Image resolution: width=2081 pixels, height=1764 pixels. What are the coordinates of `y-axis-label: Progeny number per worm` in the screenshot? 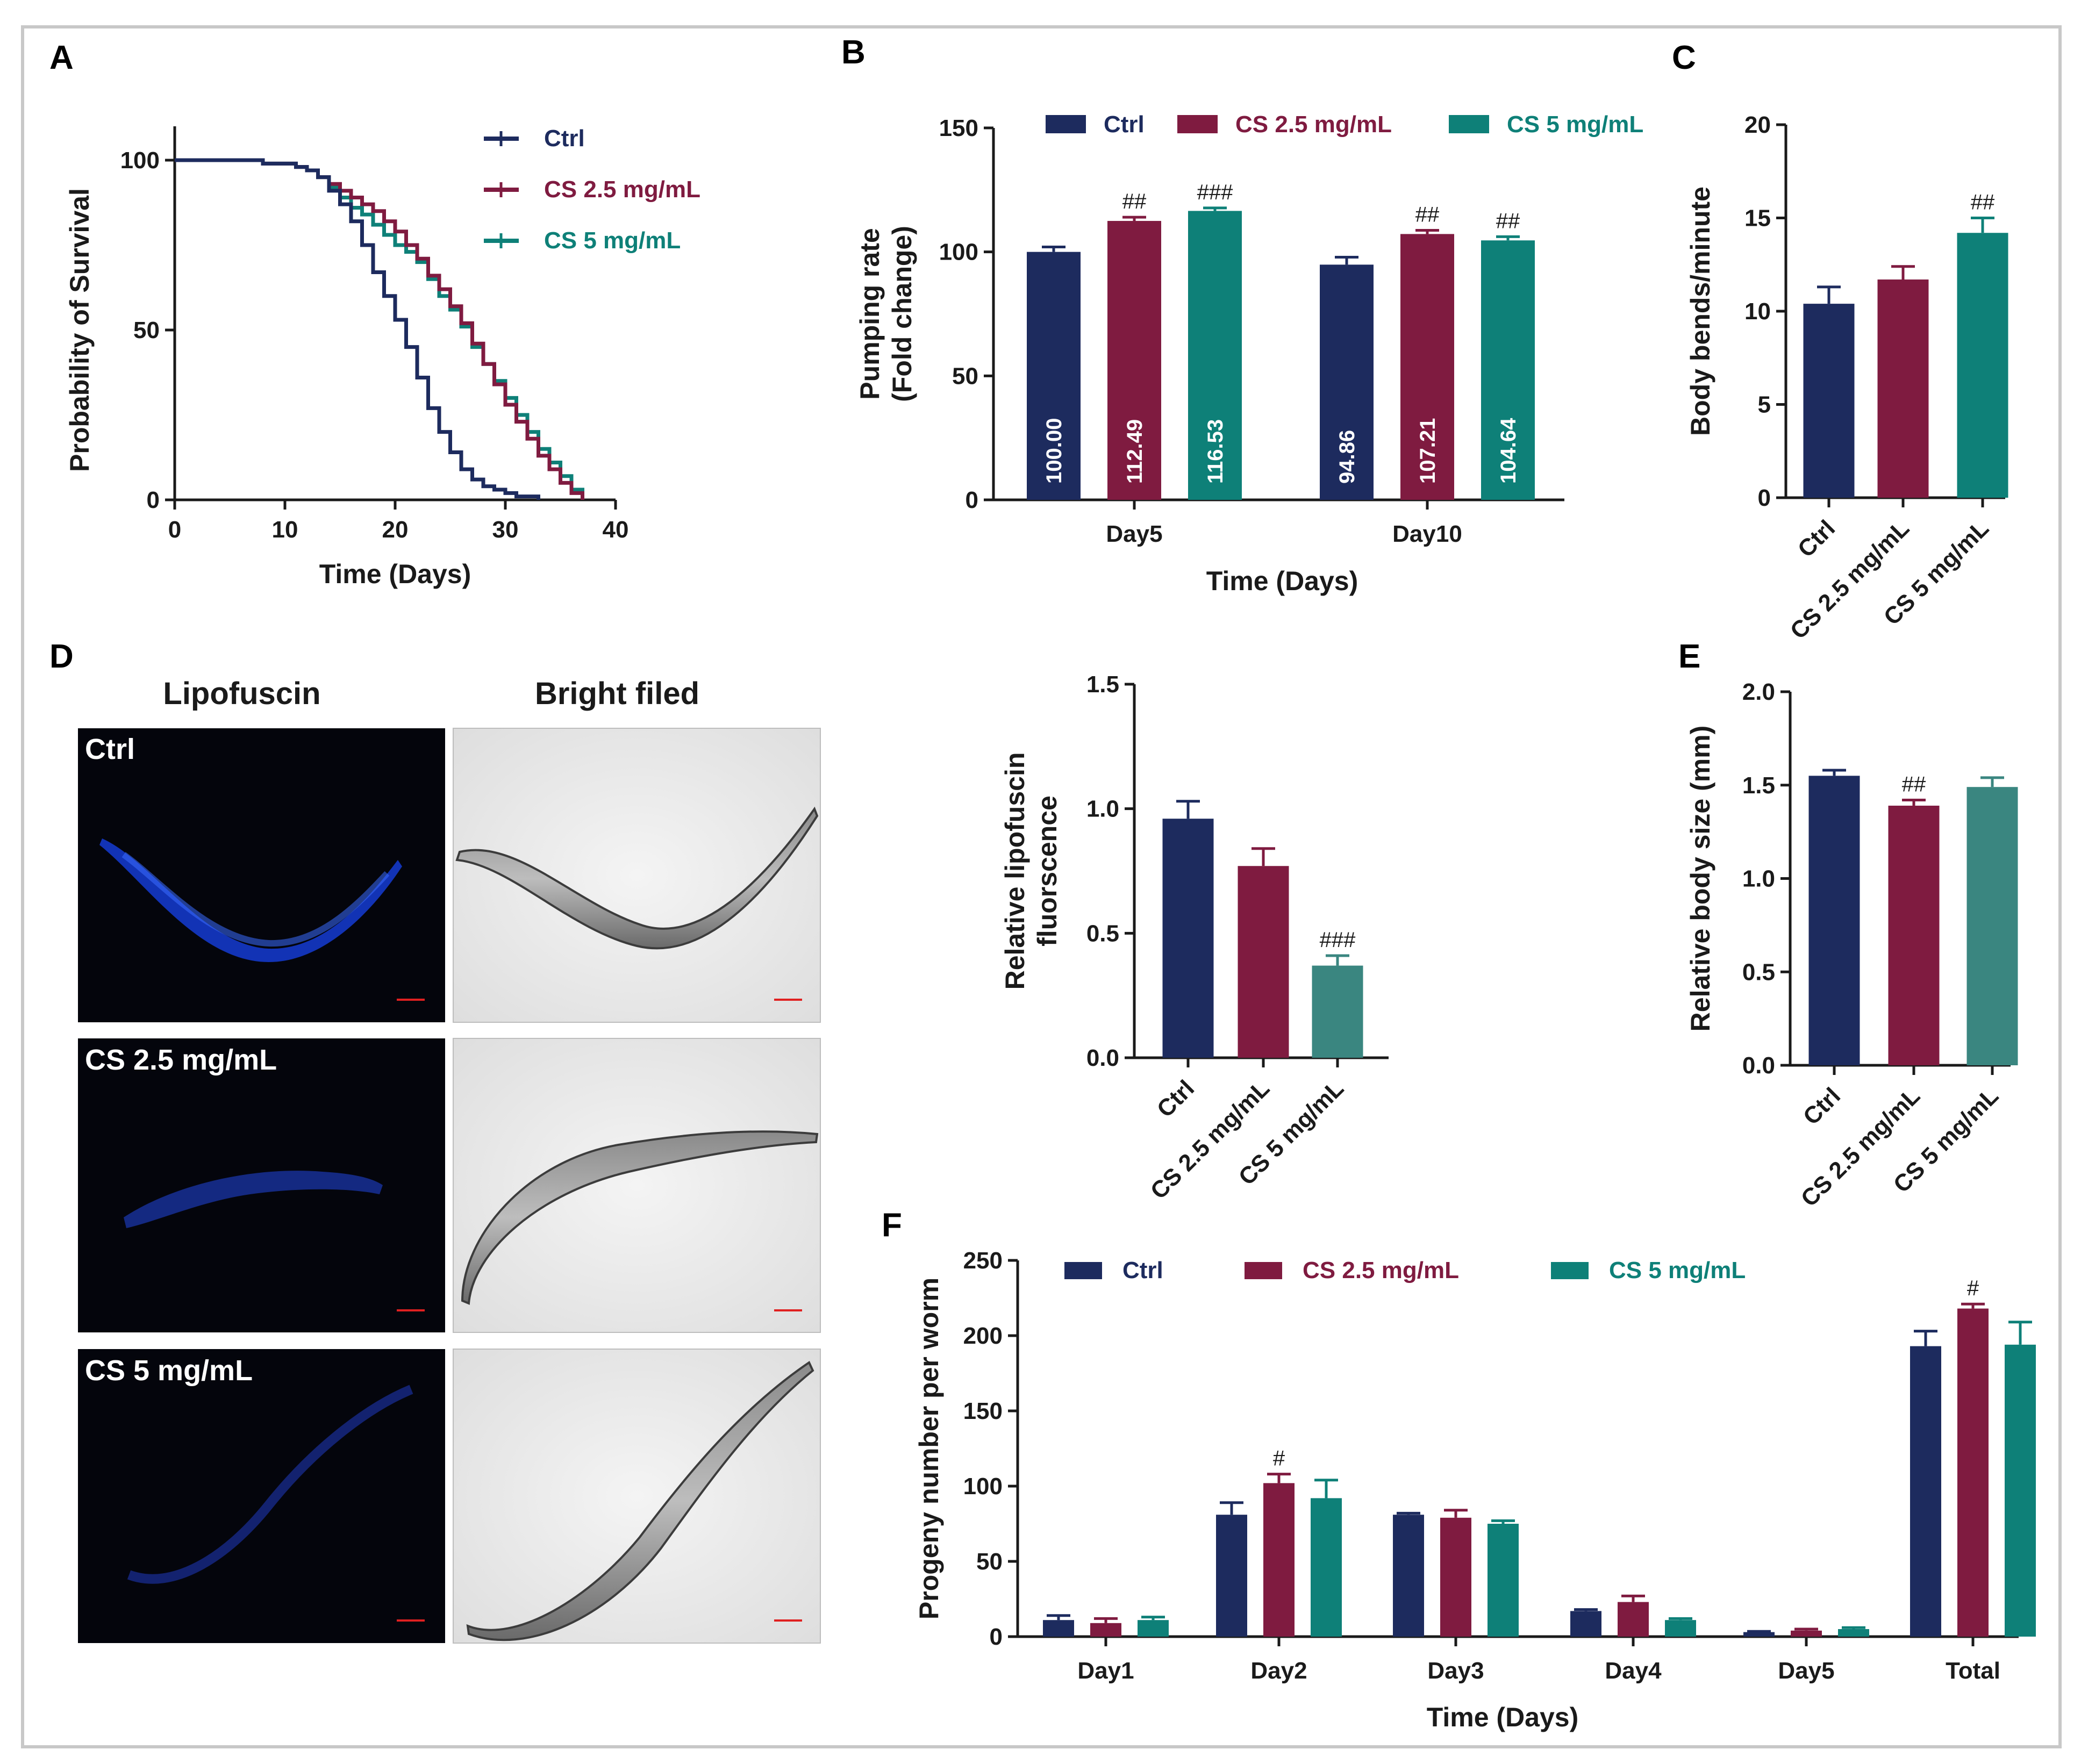 It's located at (929, 1448).